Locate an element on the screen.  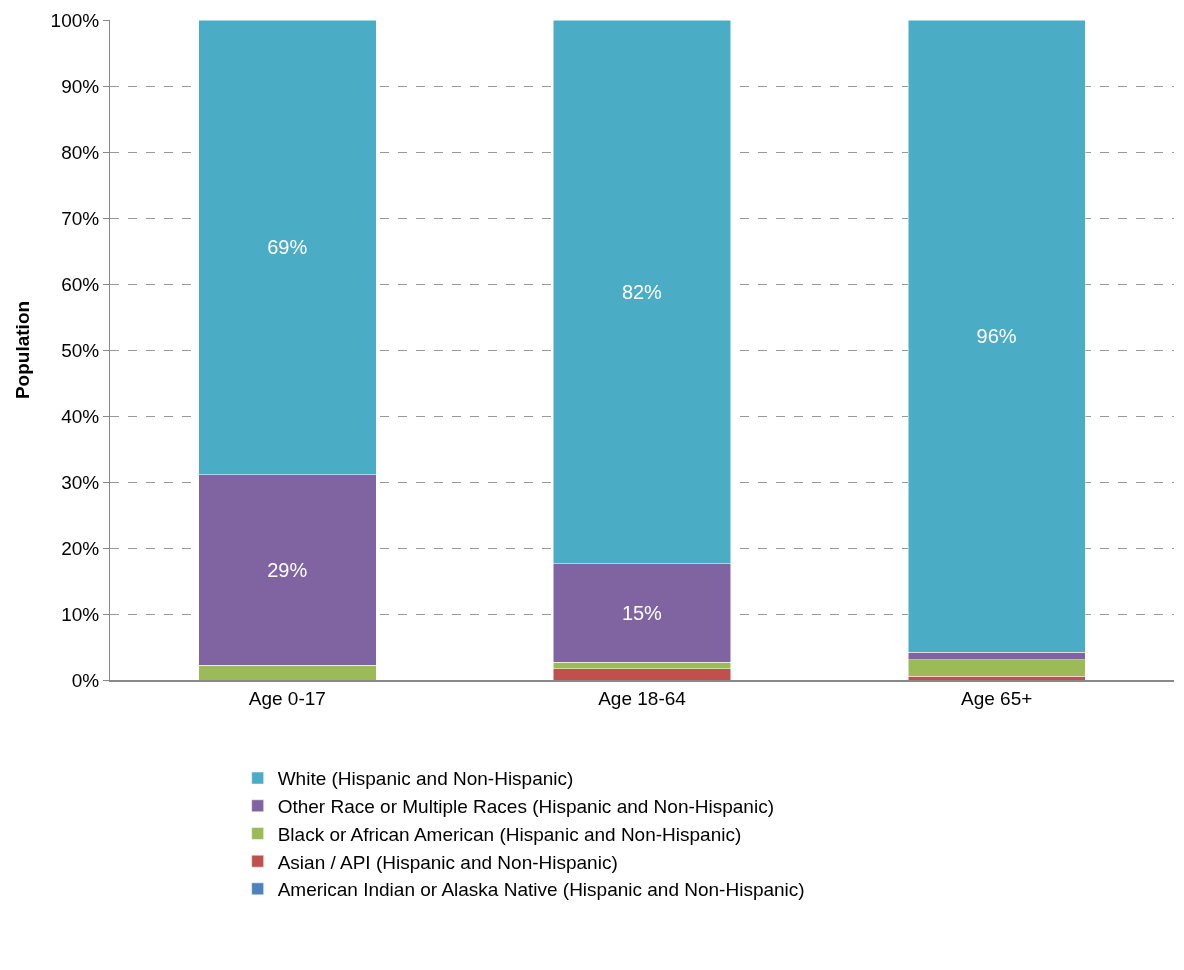
legend-label: Asian / API (Hispanic and Non-Hispanic) is located at coordinates (447, 862).